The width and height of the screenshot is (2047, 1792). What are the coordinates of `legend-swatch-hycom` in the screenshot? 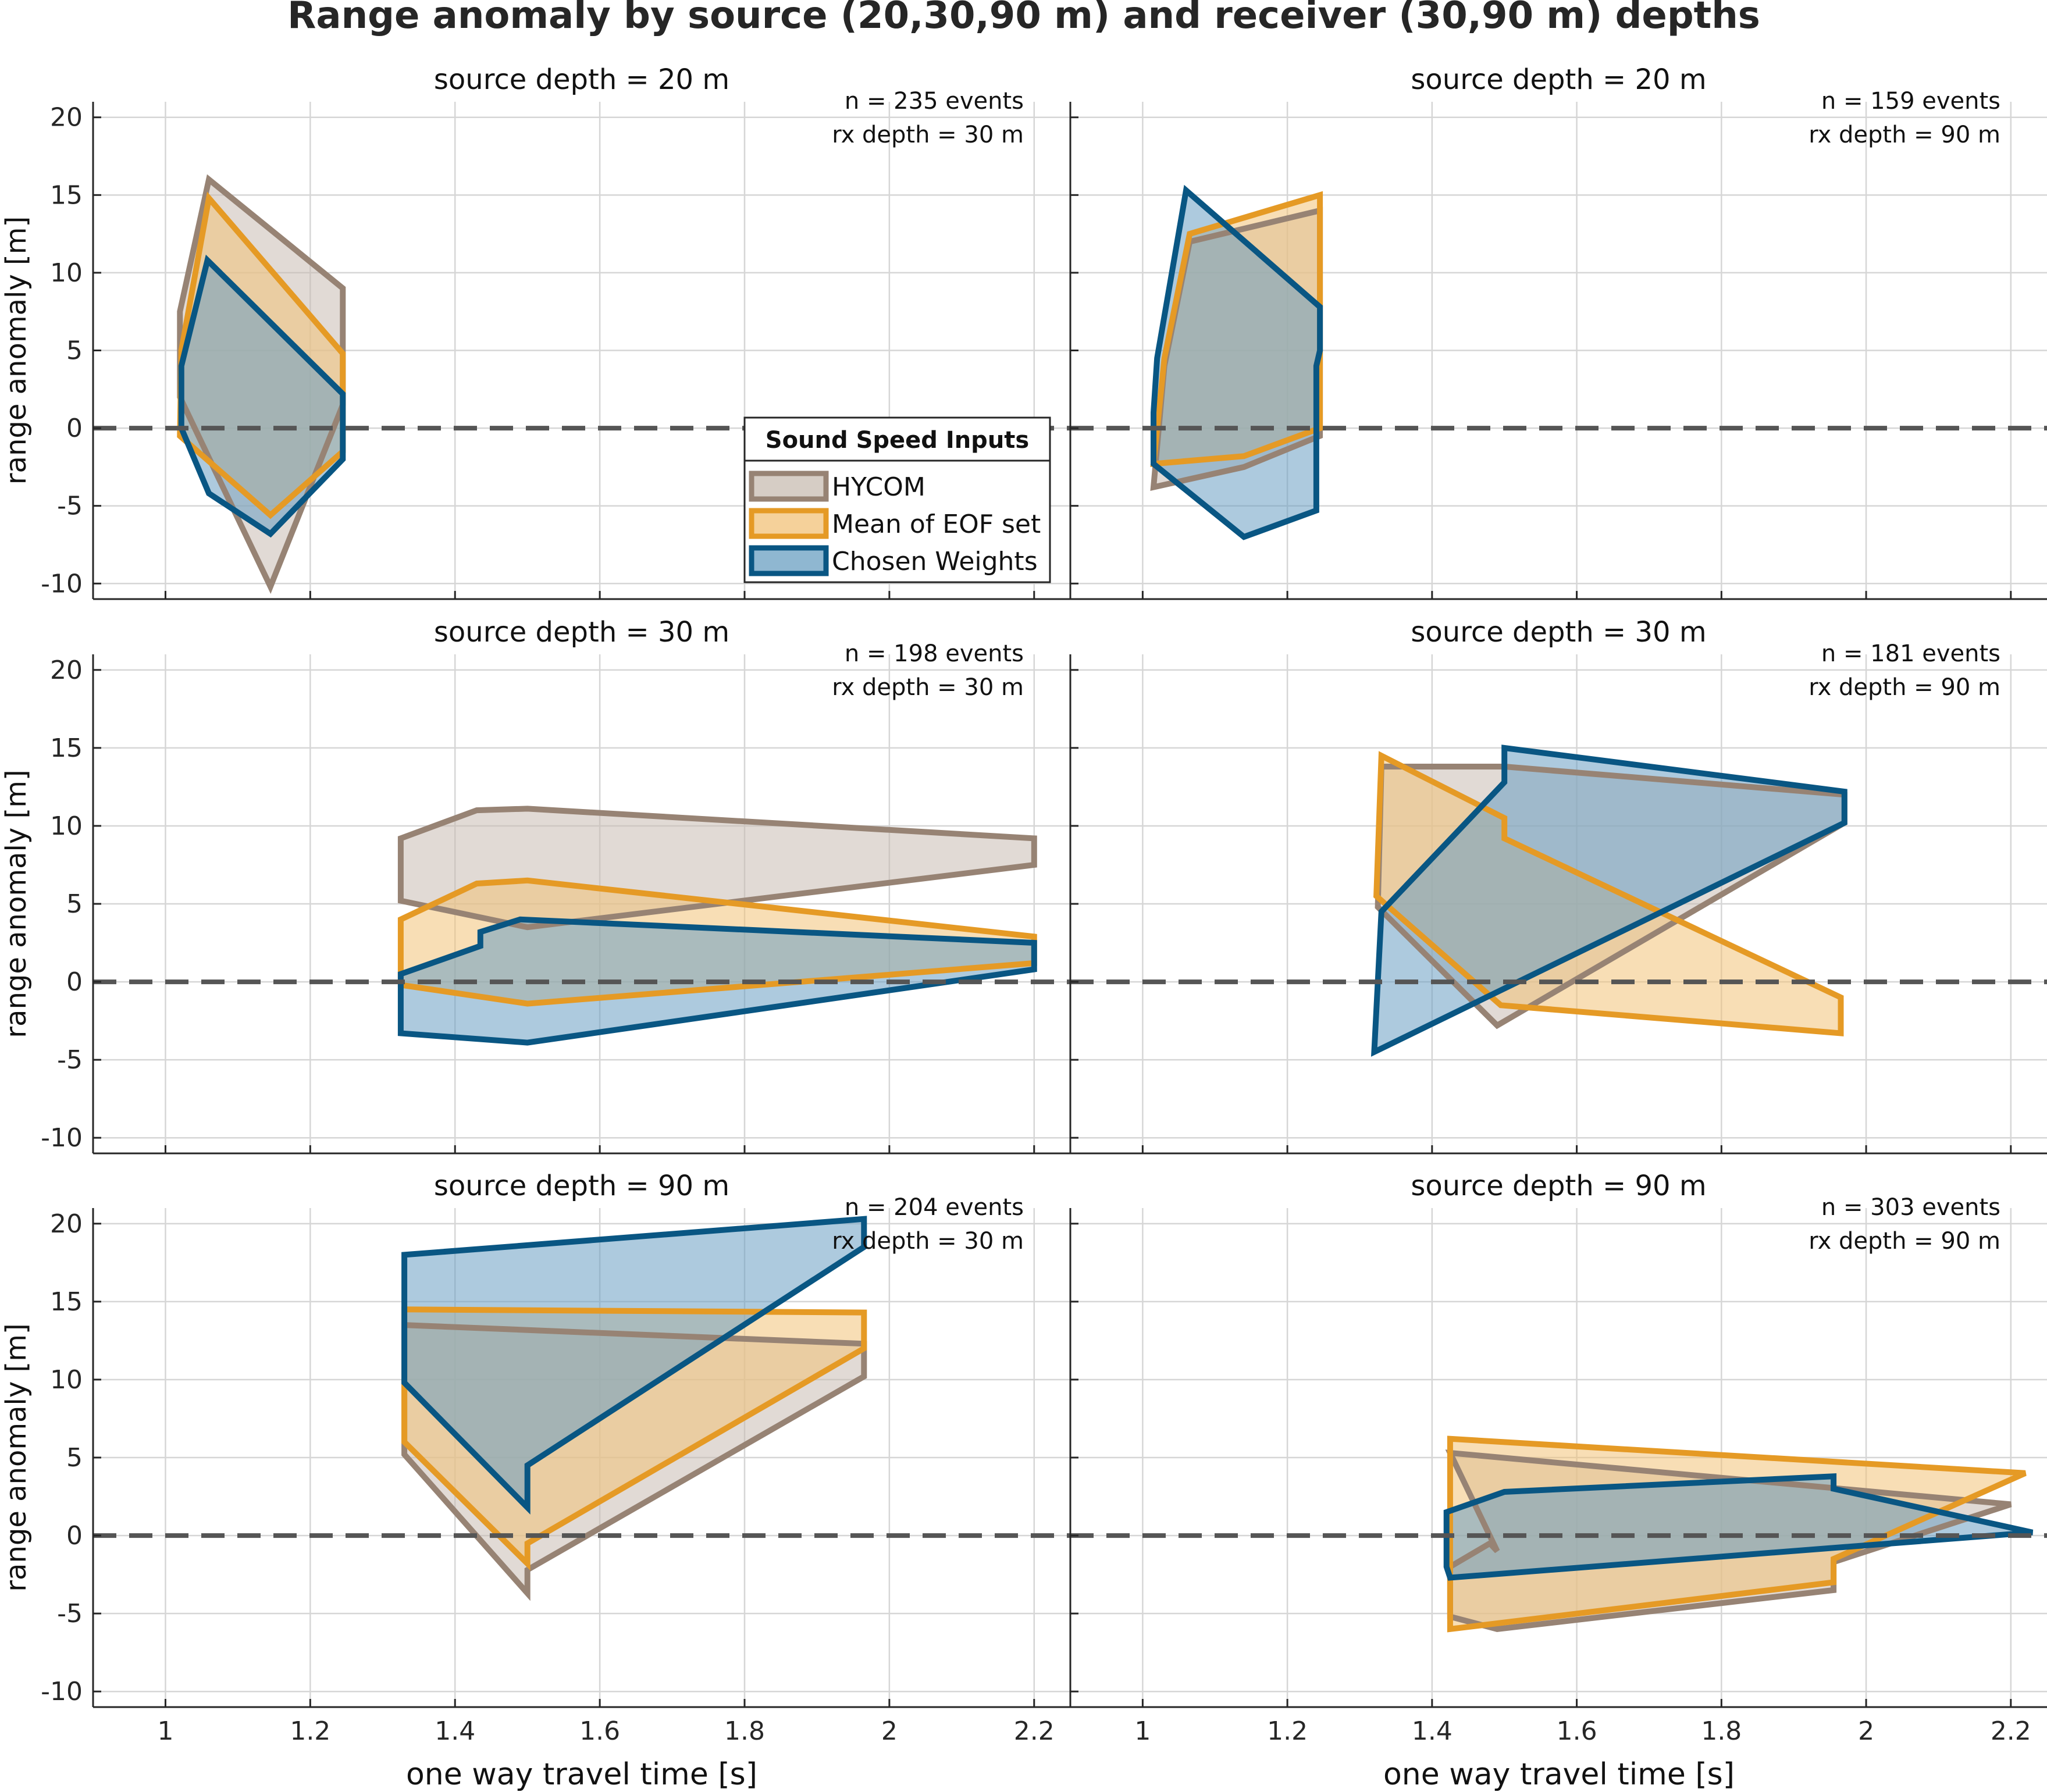 It's located at (789, 486).